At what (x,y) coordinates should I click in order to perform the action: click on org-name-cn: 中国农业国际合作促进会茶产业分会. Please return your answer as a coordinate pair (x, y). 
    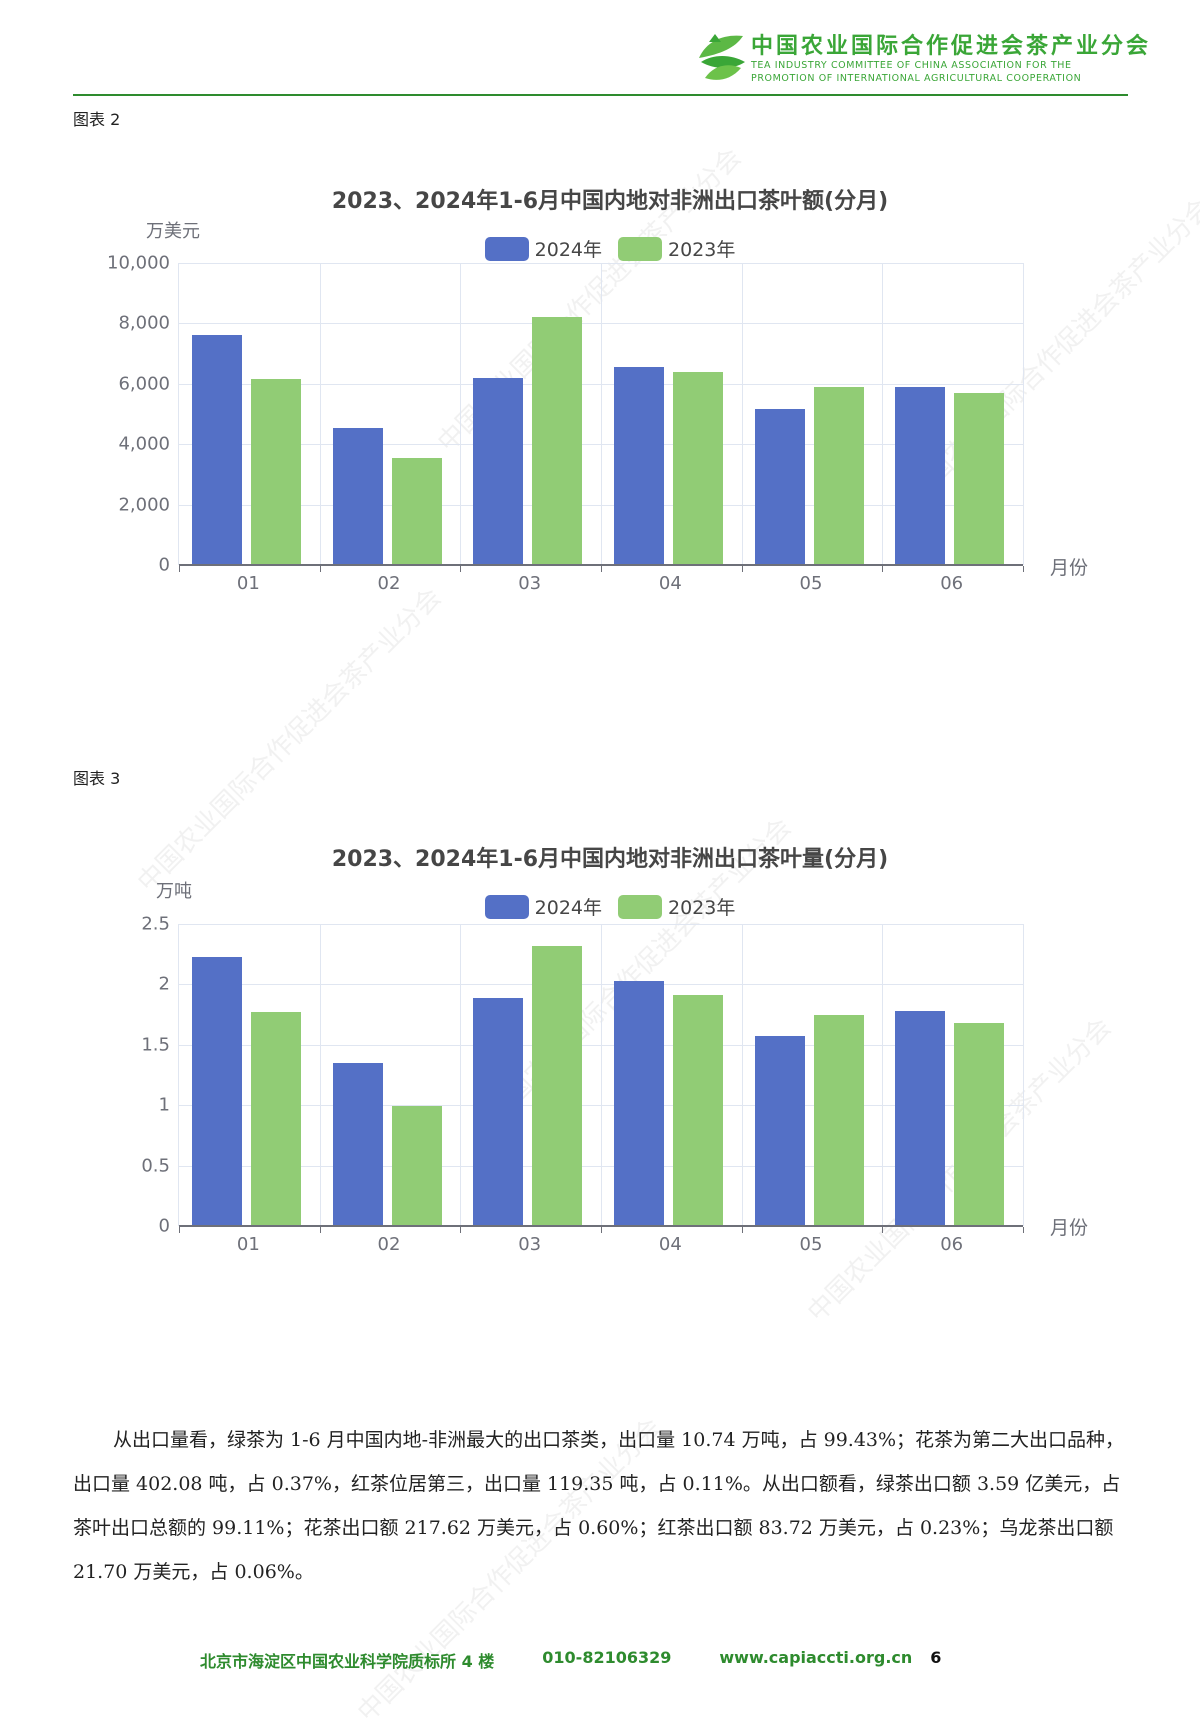
    Looking at the image, I should click on (951, 46).